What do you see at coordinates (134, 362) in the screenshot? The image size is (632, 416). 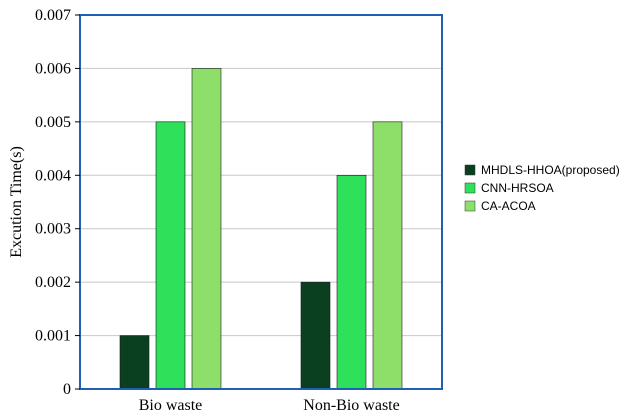 I see `bar-mhdls-hhoa-proposed--0` at bounding box center [134, 362].